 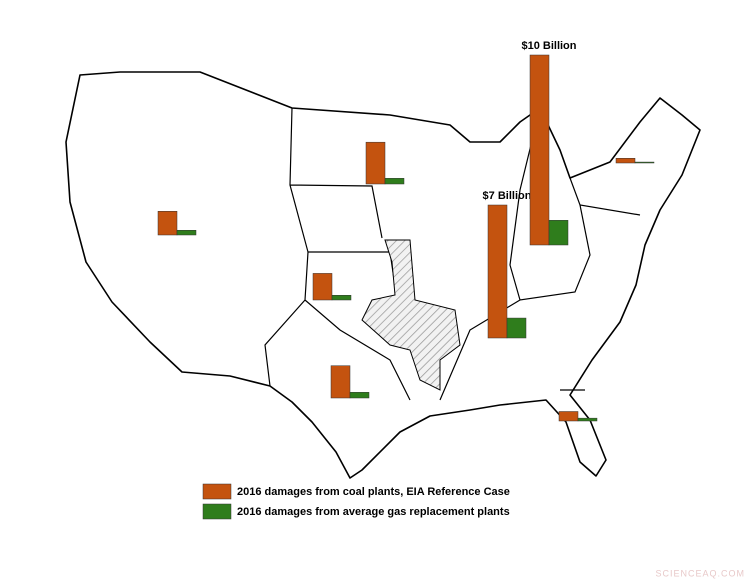 I want to click on value-label: $10 Billion, so click(x=548, y=46).